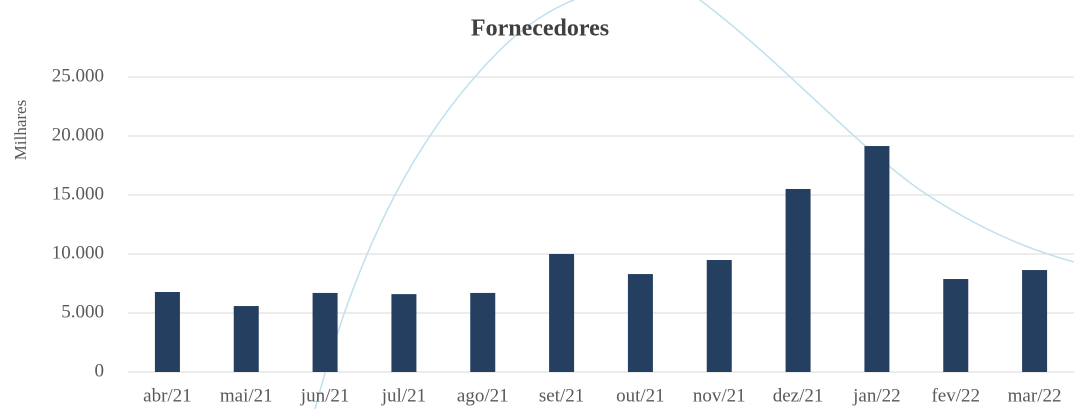  Describe the element at coordinates (246, 395) in the screenshot. I see `x-tick-label: mai/21` at that location.